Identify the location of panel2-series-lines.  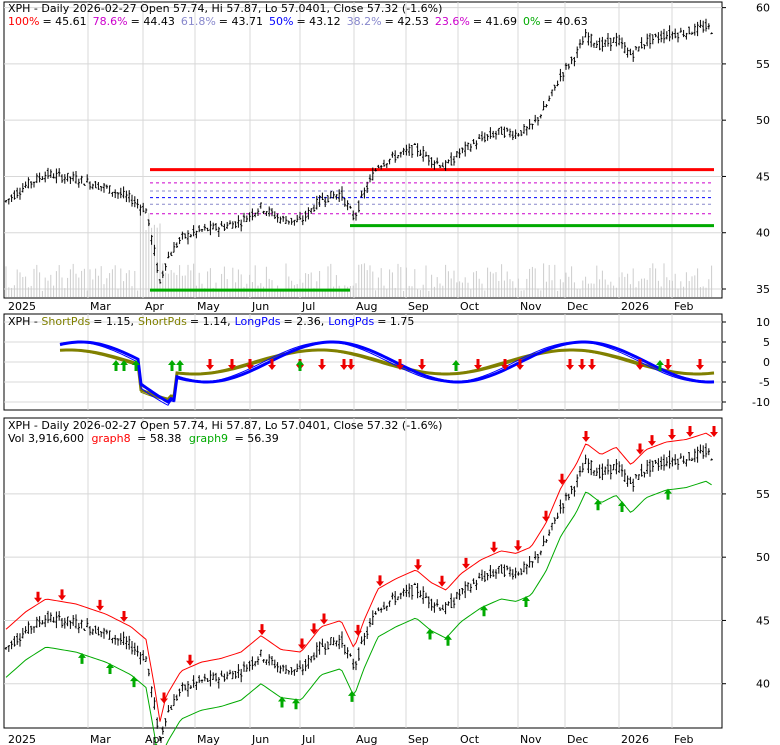
(387, 373).